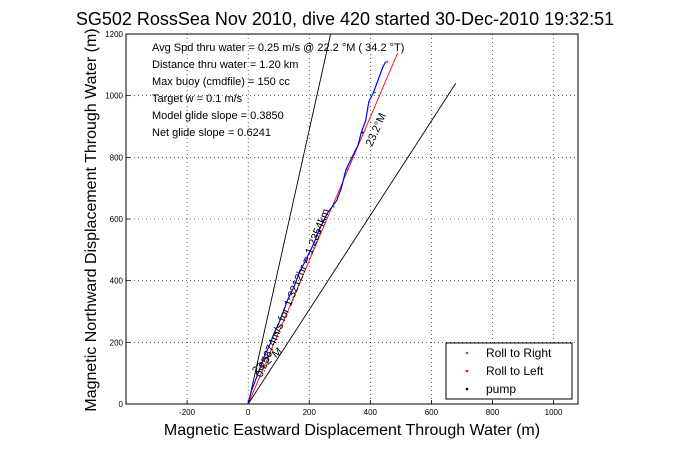  I want to click on x-tick-label: 400, so click(371, 412).